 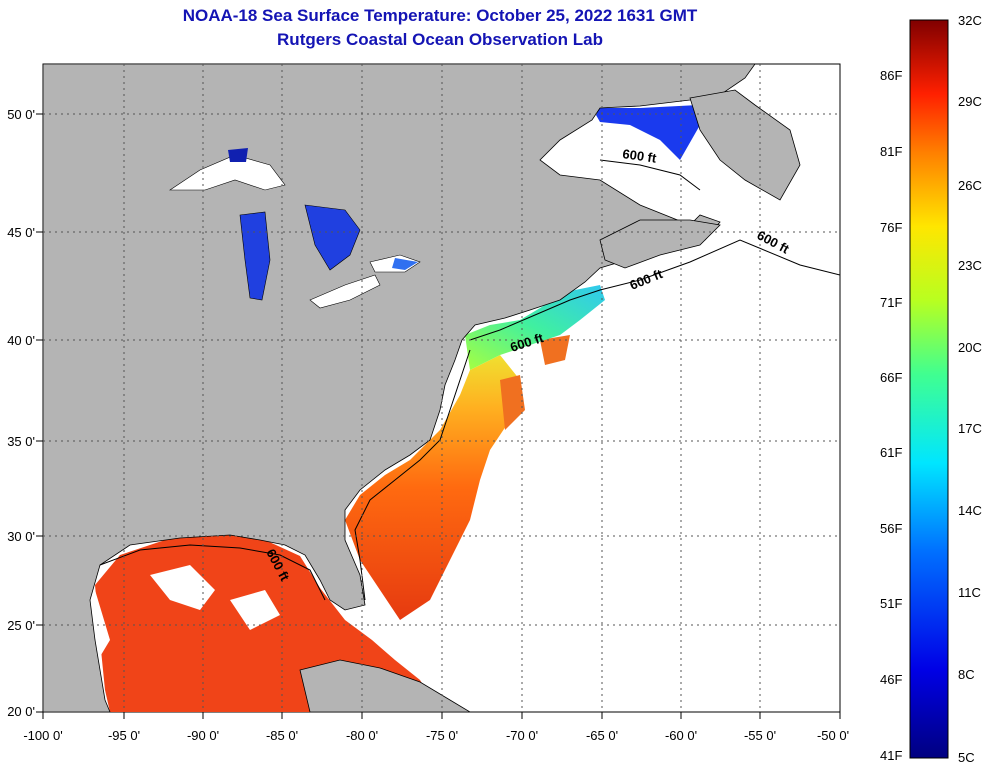 What do you see at coordinates (535, 327) in the screenshot?
I see `sst-shelf-water` at bounding box center [535, 327].